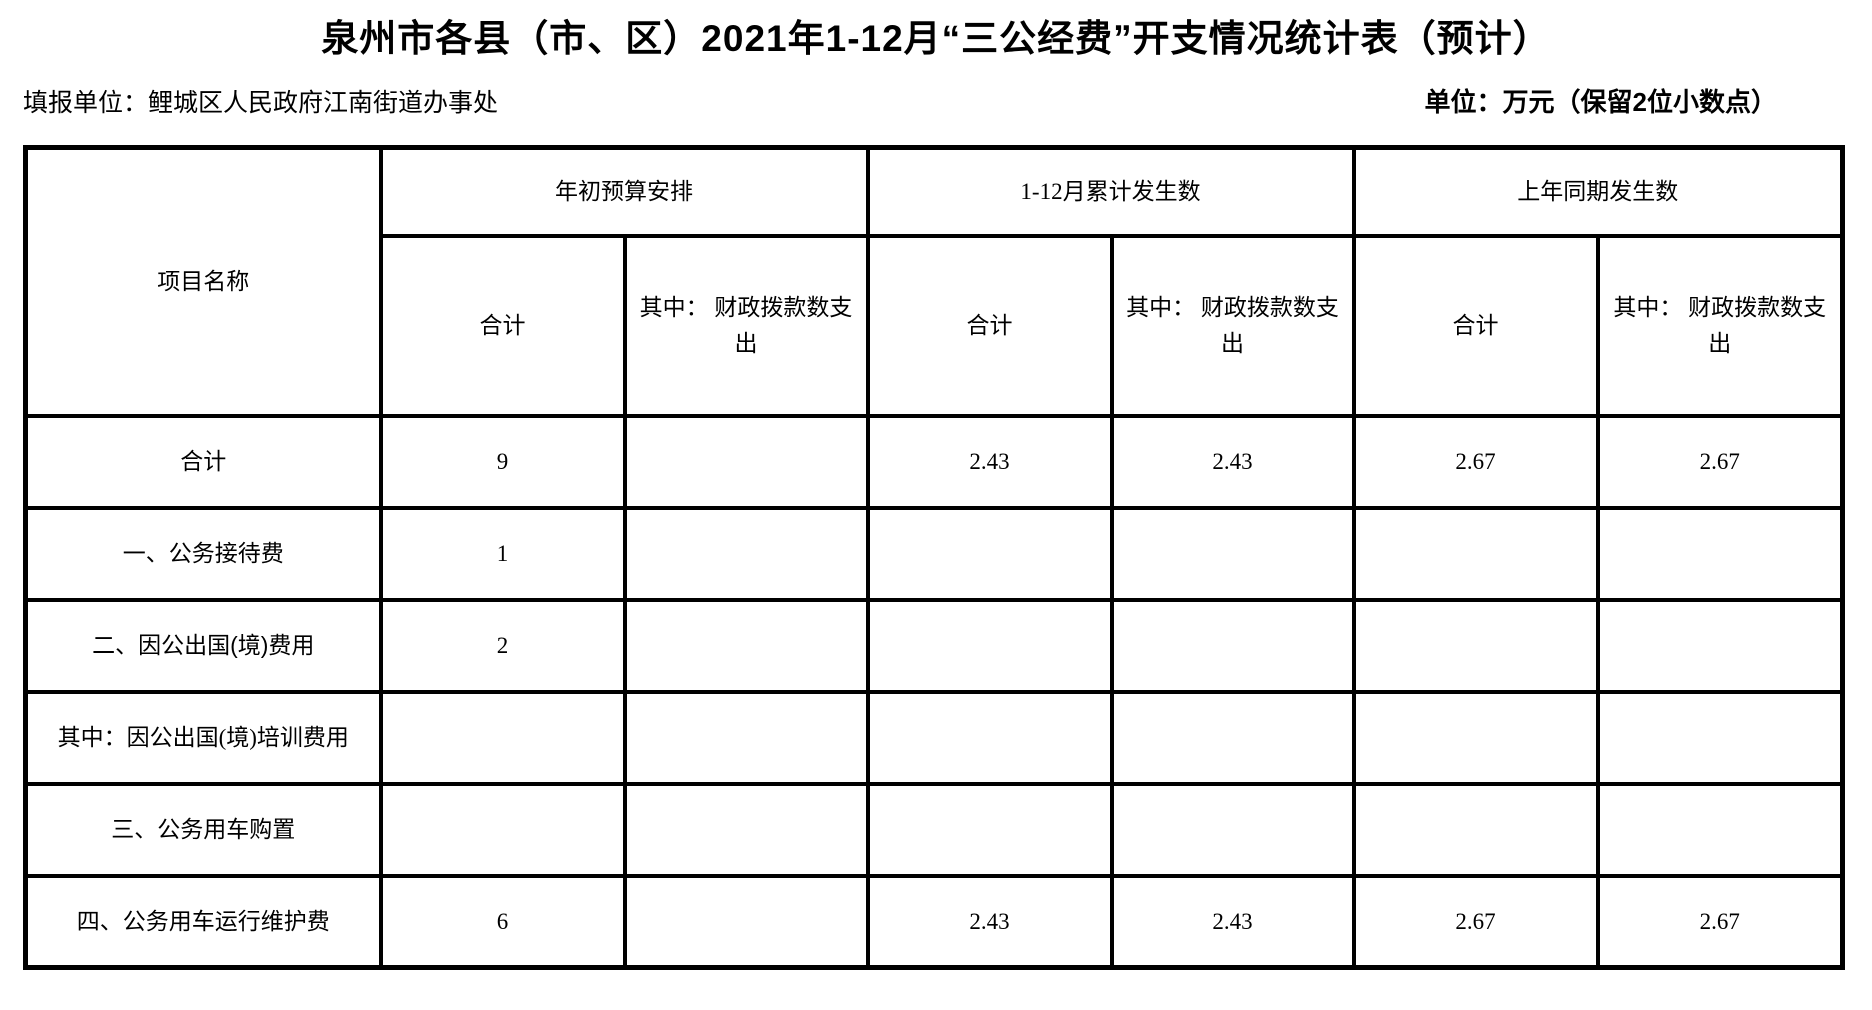 This screenshot has width=1872, height=1010. I want to click on row-label-total: 合计, so click(203, 461).